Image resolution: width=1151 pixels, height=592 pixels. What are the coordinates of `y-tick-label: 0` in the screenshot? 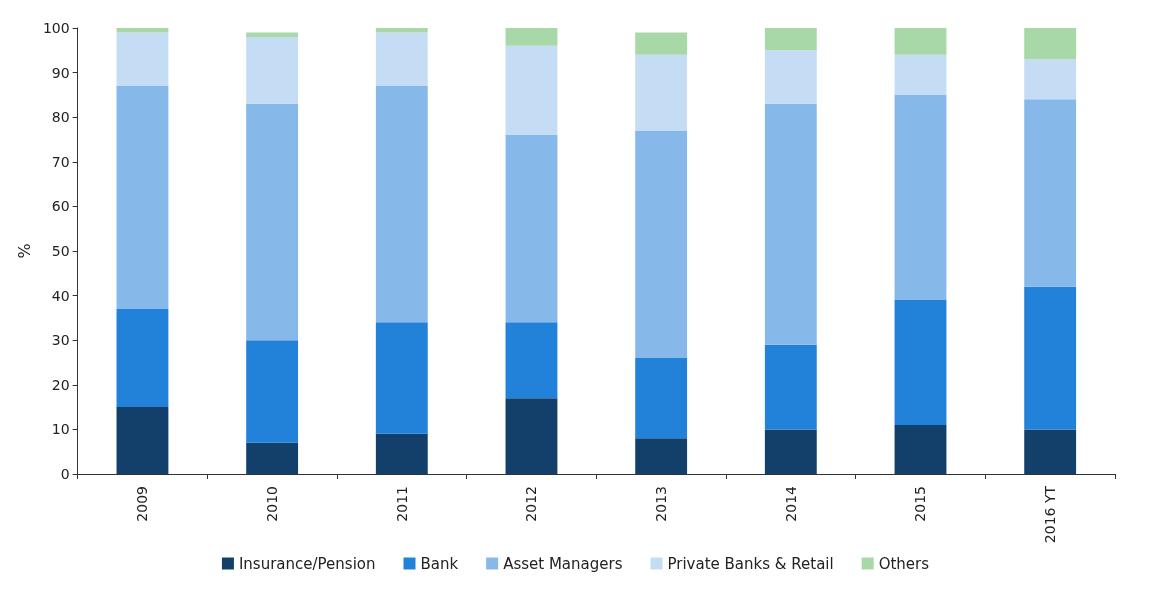 It's located at (65, 474).